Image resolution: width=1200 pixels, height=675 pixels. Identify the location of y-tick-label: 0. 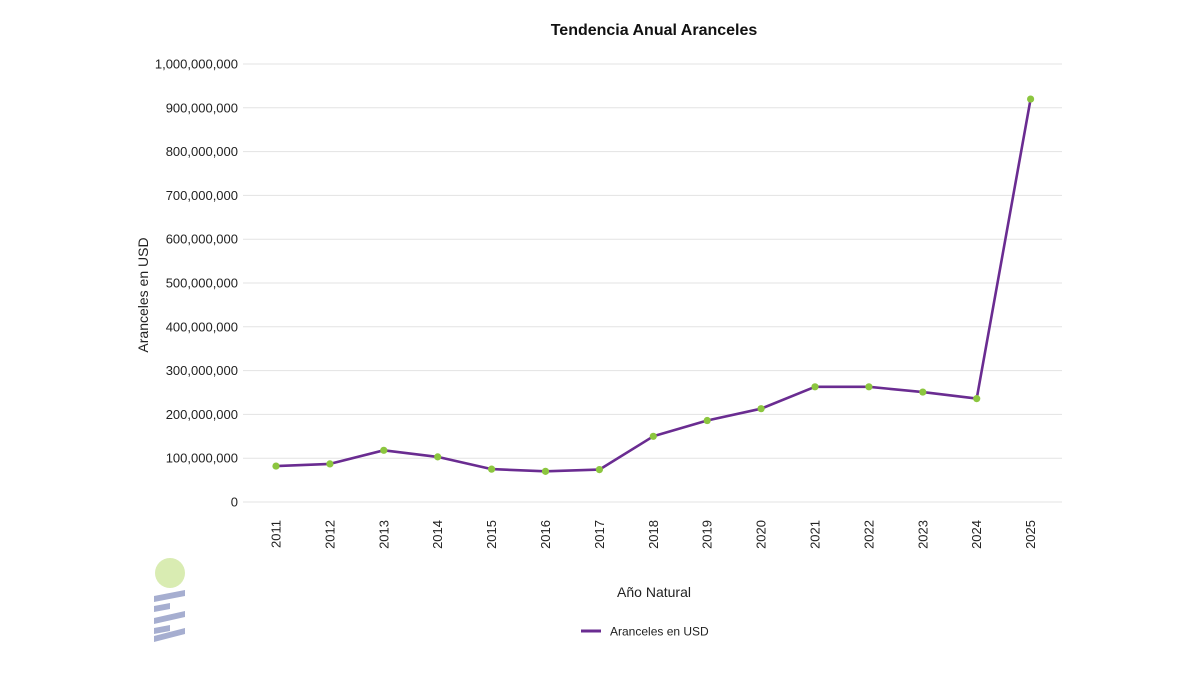
(234, 502).